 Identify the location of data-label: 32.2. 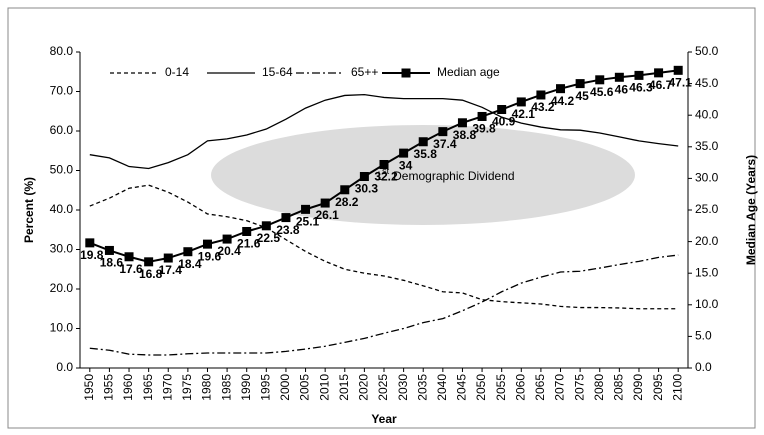
(386, 177).